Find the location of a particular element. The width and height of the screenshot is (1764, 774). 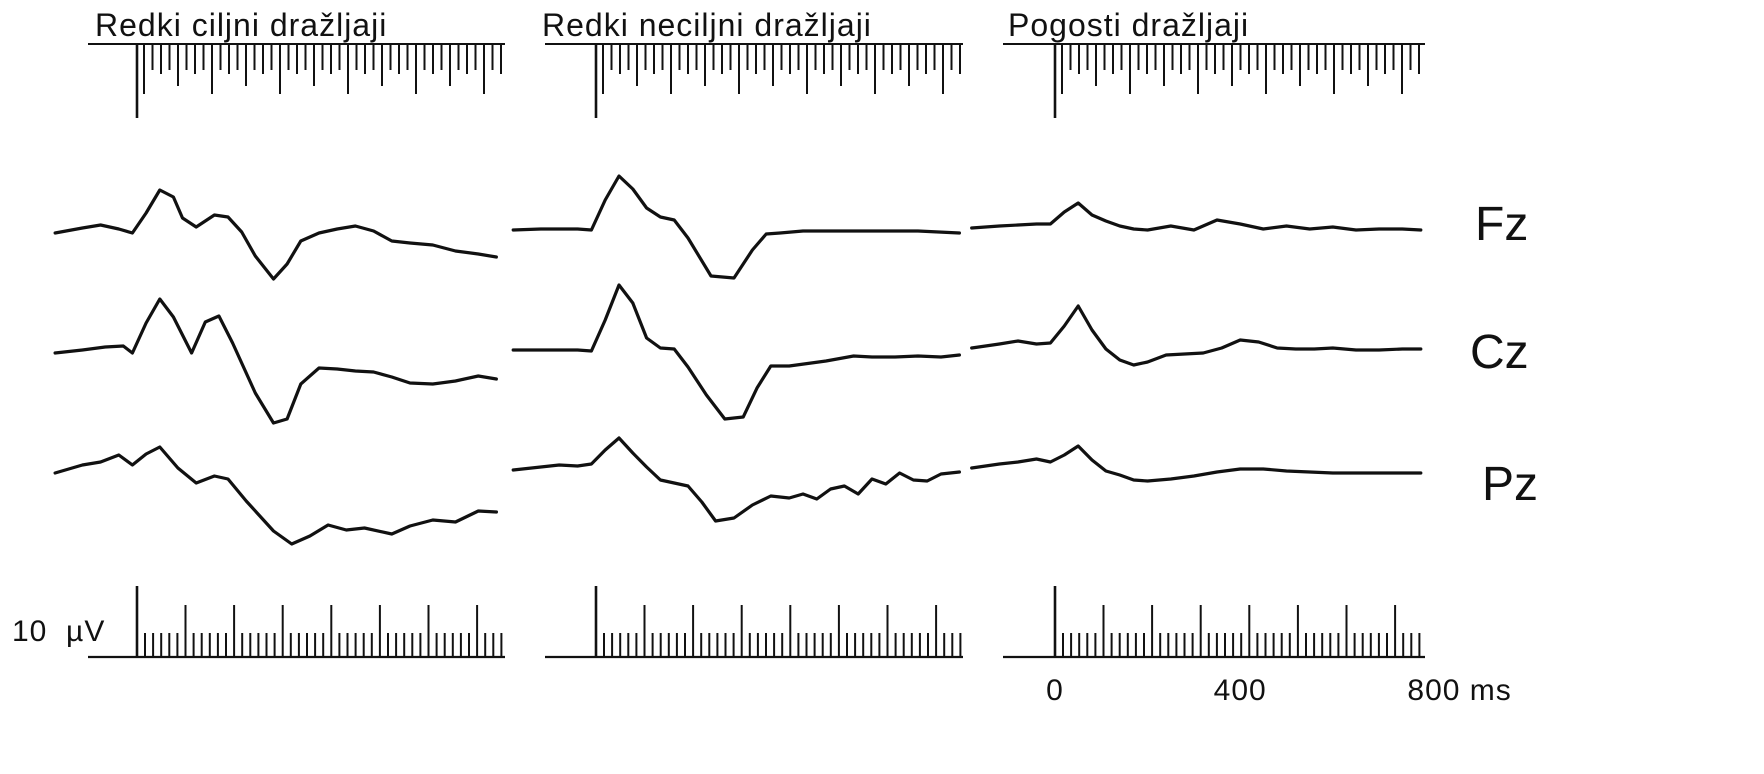

row-labels-layer: Fz Cz Pz is located at coordinates (1504, 354).